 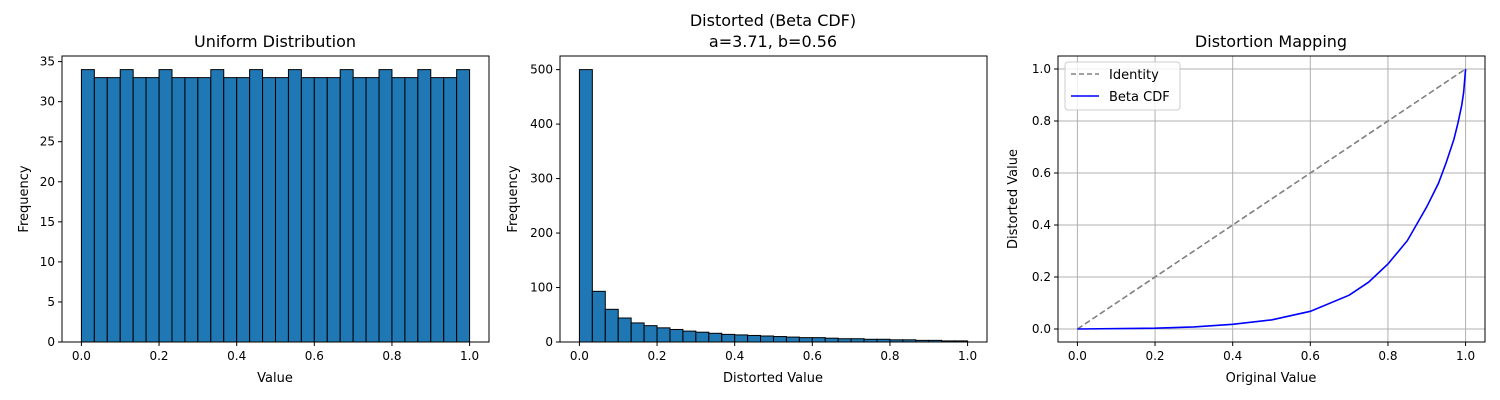 I want to click on chart-subtitle: a=3.71, b=0.56, so click(x=773, y=41).